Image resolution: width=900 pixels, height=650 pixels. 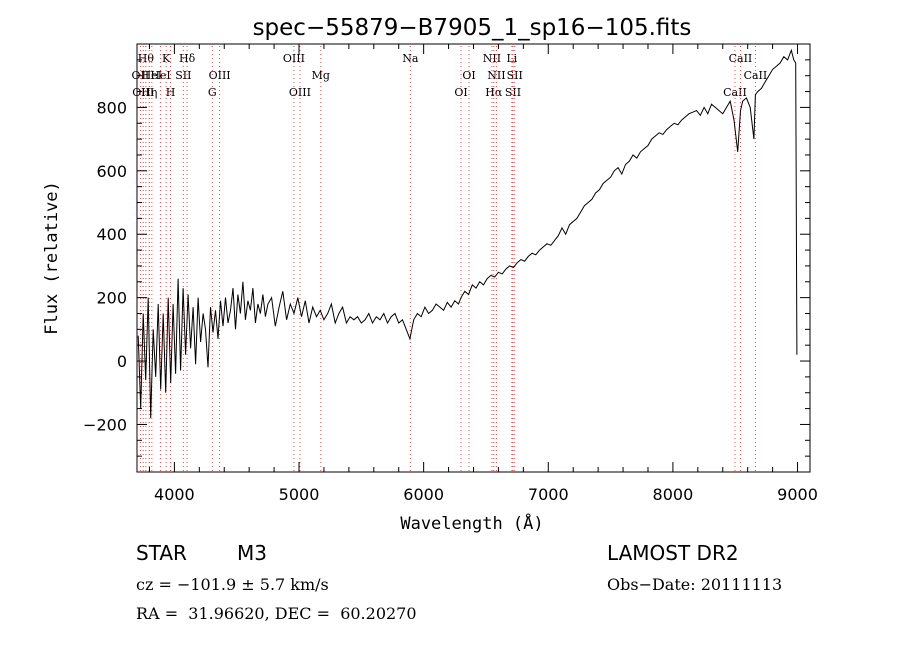 What do you see at coordinates (149, 92) in the screenshot?
I see `line-marker-label: Hη` at bounding box center [149, 92].